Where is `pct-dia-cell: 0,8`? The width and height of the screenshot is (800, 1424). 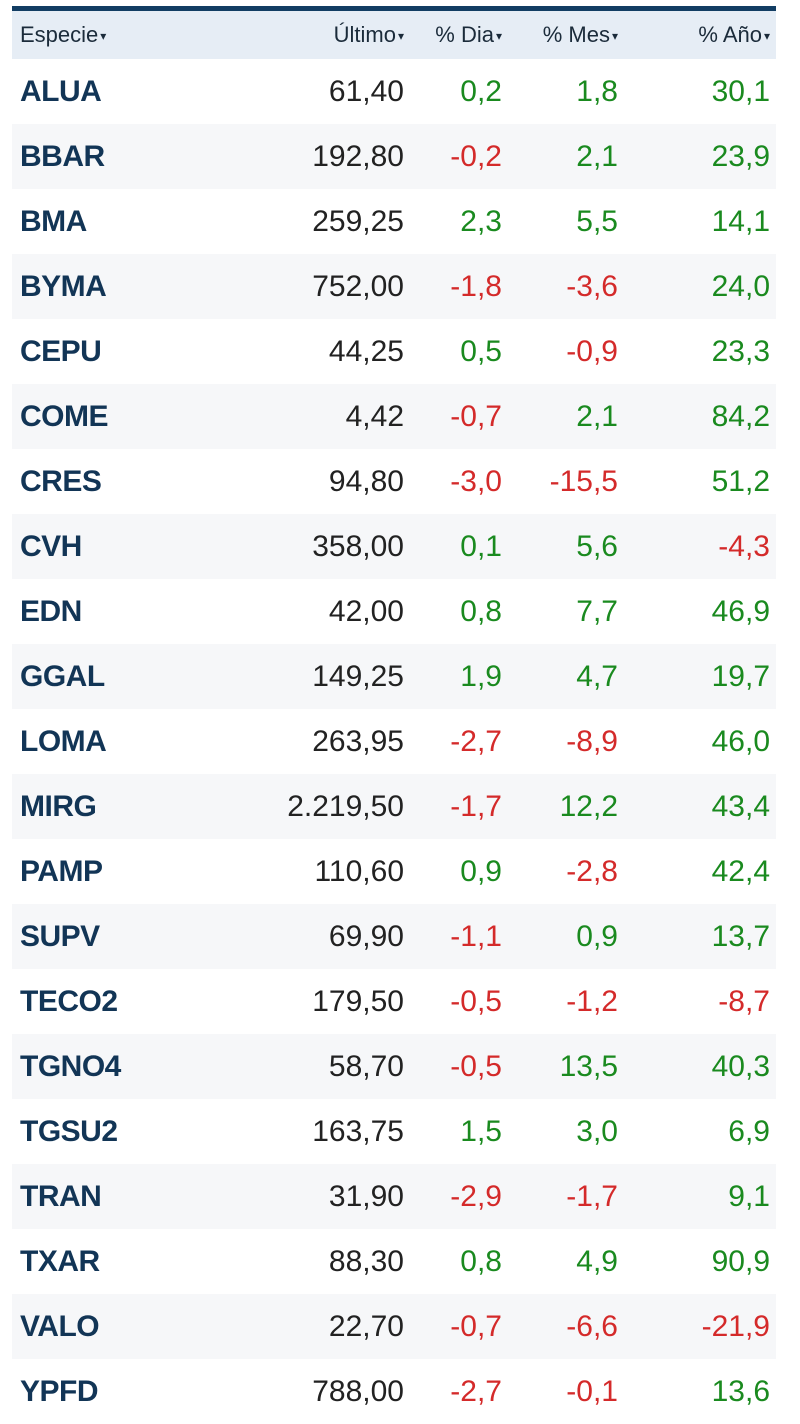
pct-dia-cell: 0,8 is located at coordinates (481, 1261).